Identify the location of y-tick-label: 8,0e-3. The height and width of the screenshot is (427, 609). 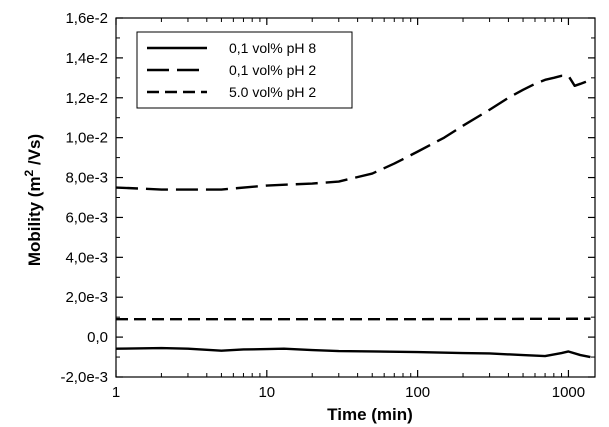
(86, 178).